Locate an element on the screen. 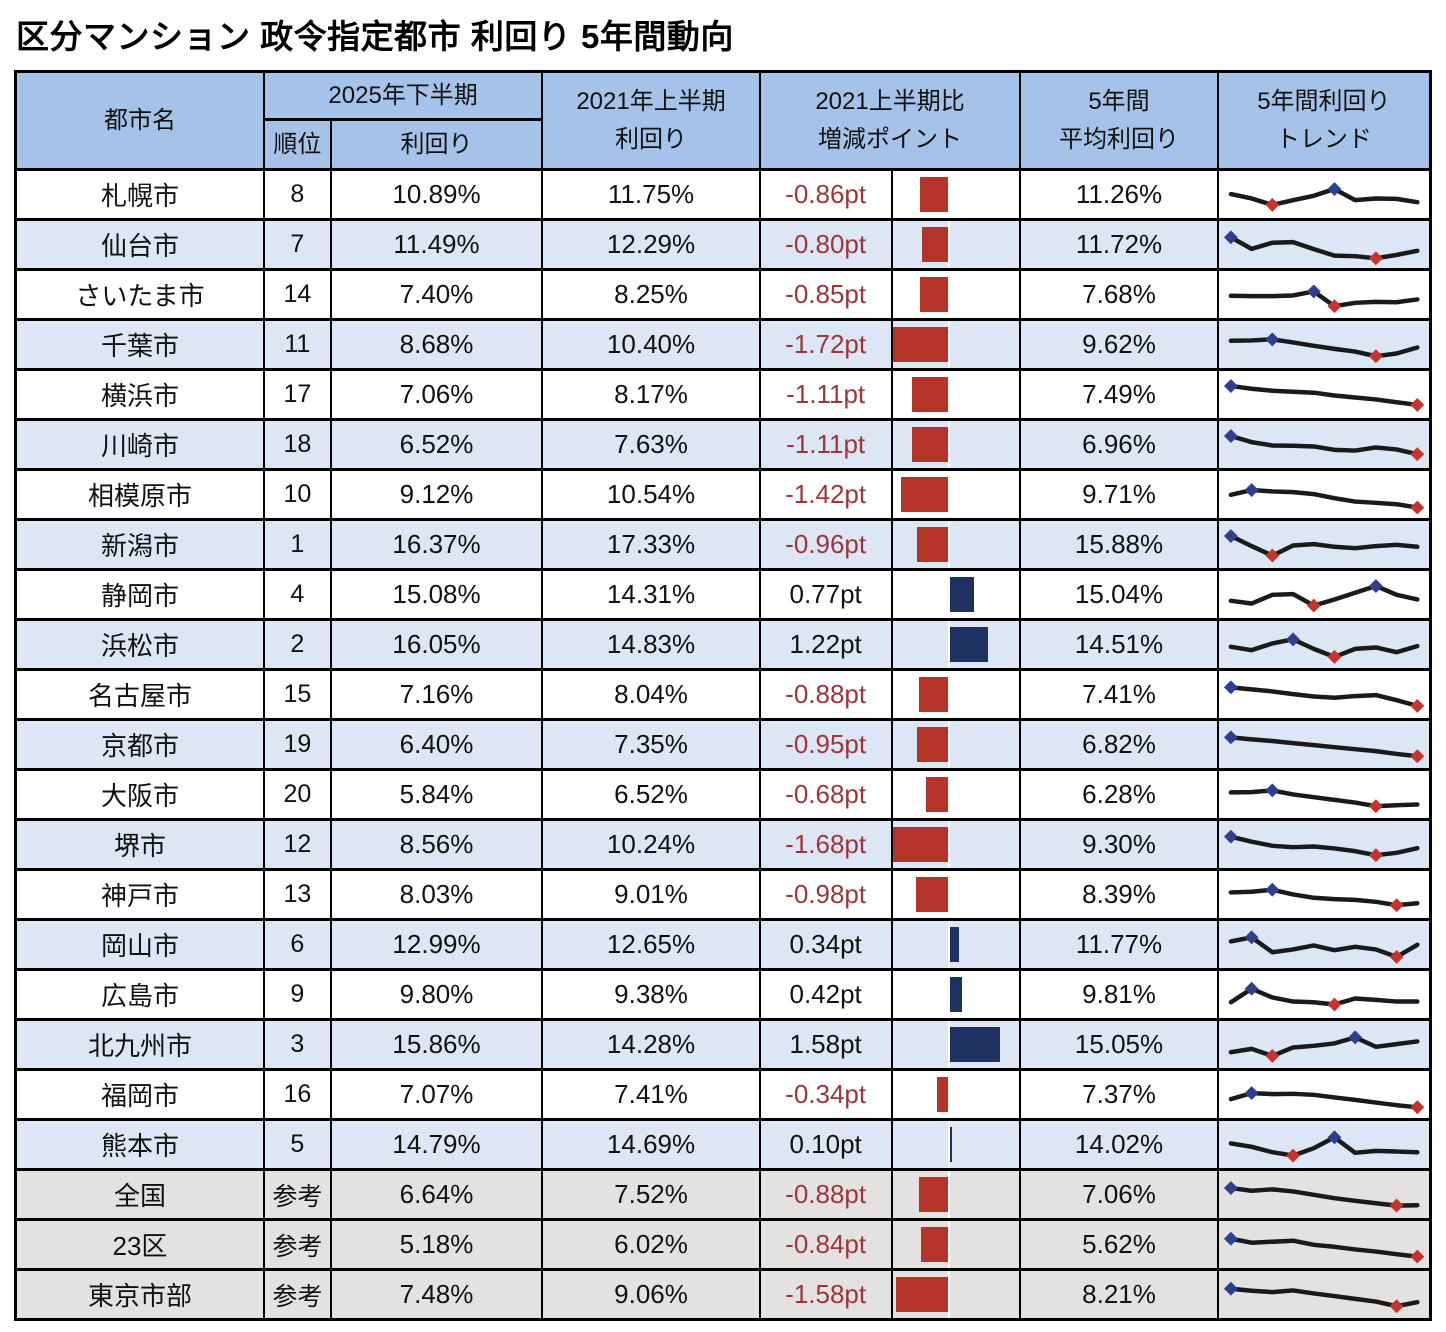 Image resolution: width=1446 pixels, height=1332 pixels. rank-cell: 17 is located at coordinates (297, 394).